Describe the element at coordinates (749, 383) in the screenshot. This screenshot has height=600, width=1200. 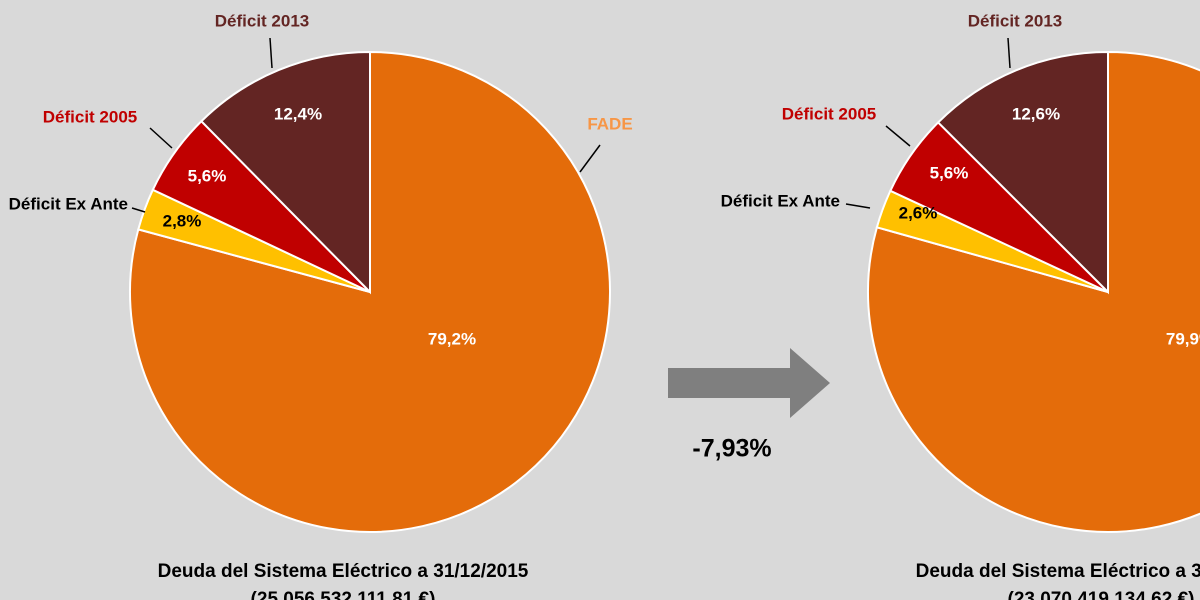
I see `arrow` at that location.